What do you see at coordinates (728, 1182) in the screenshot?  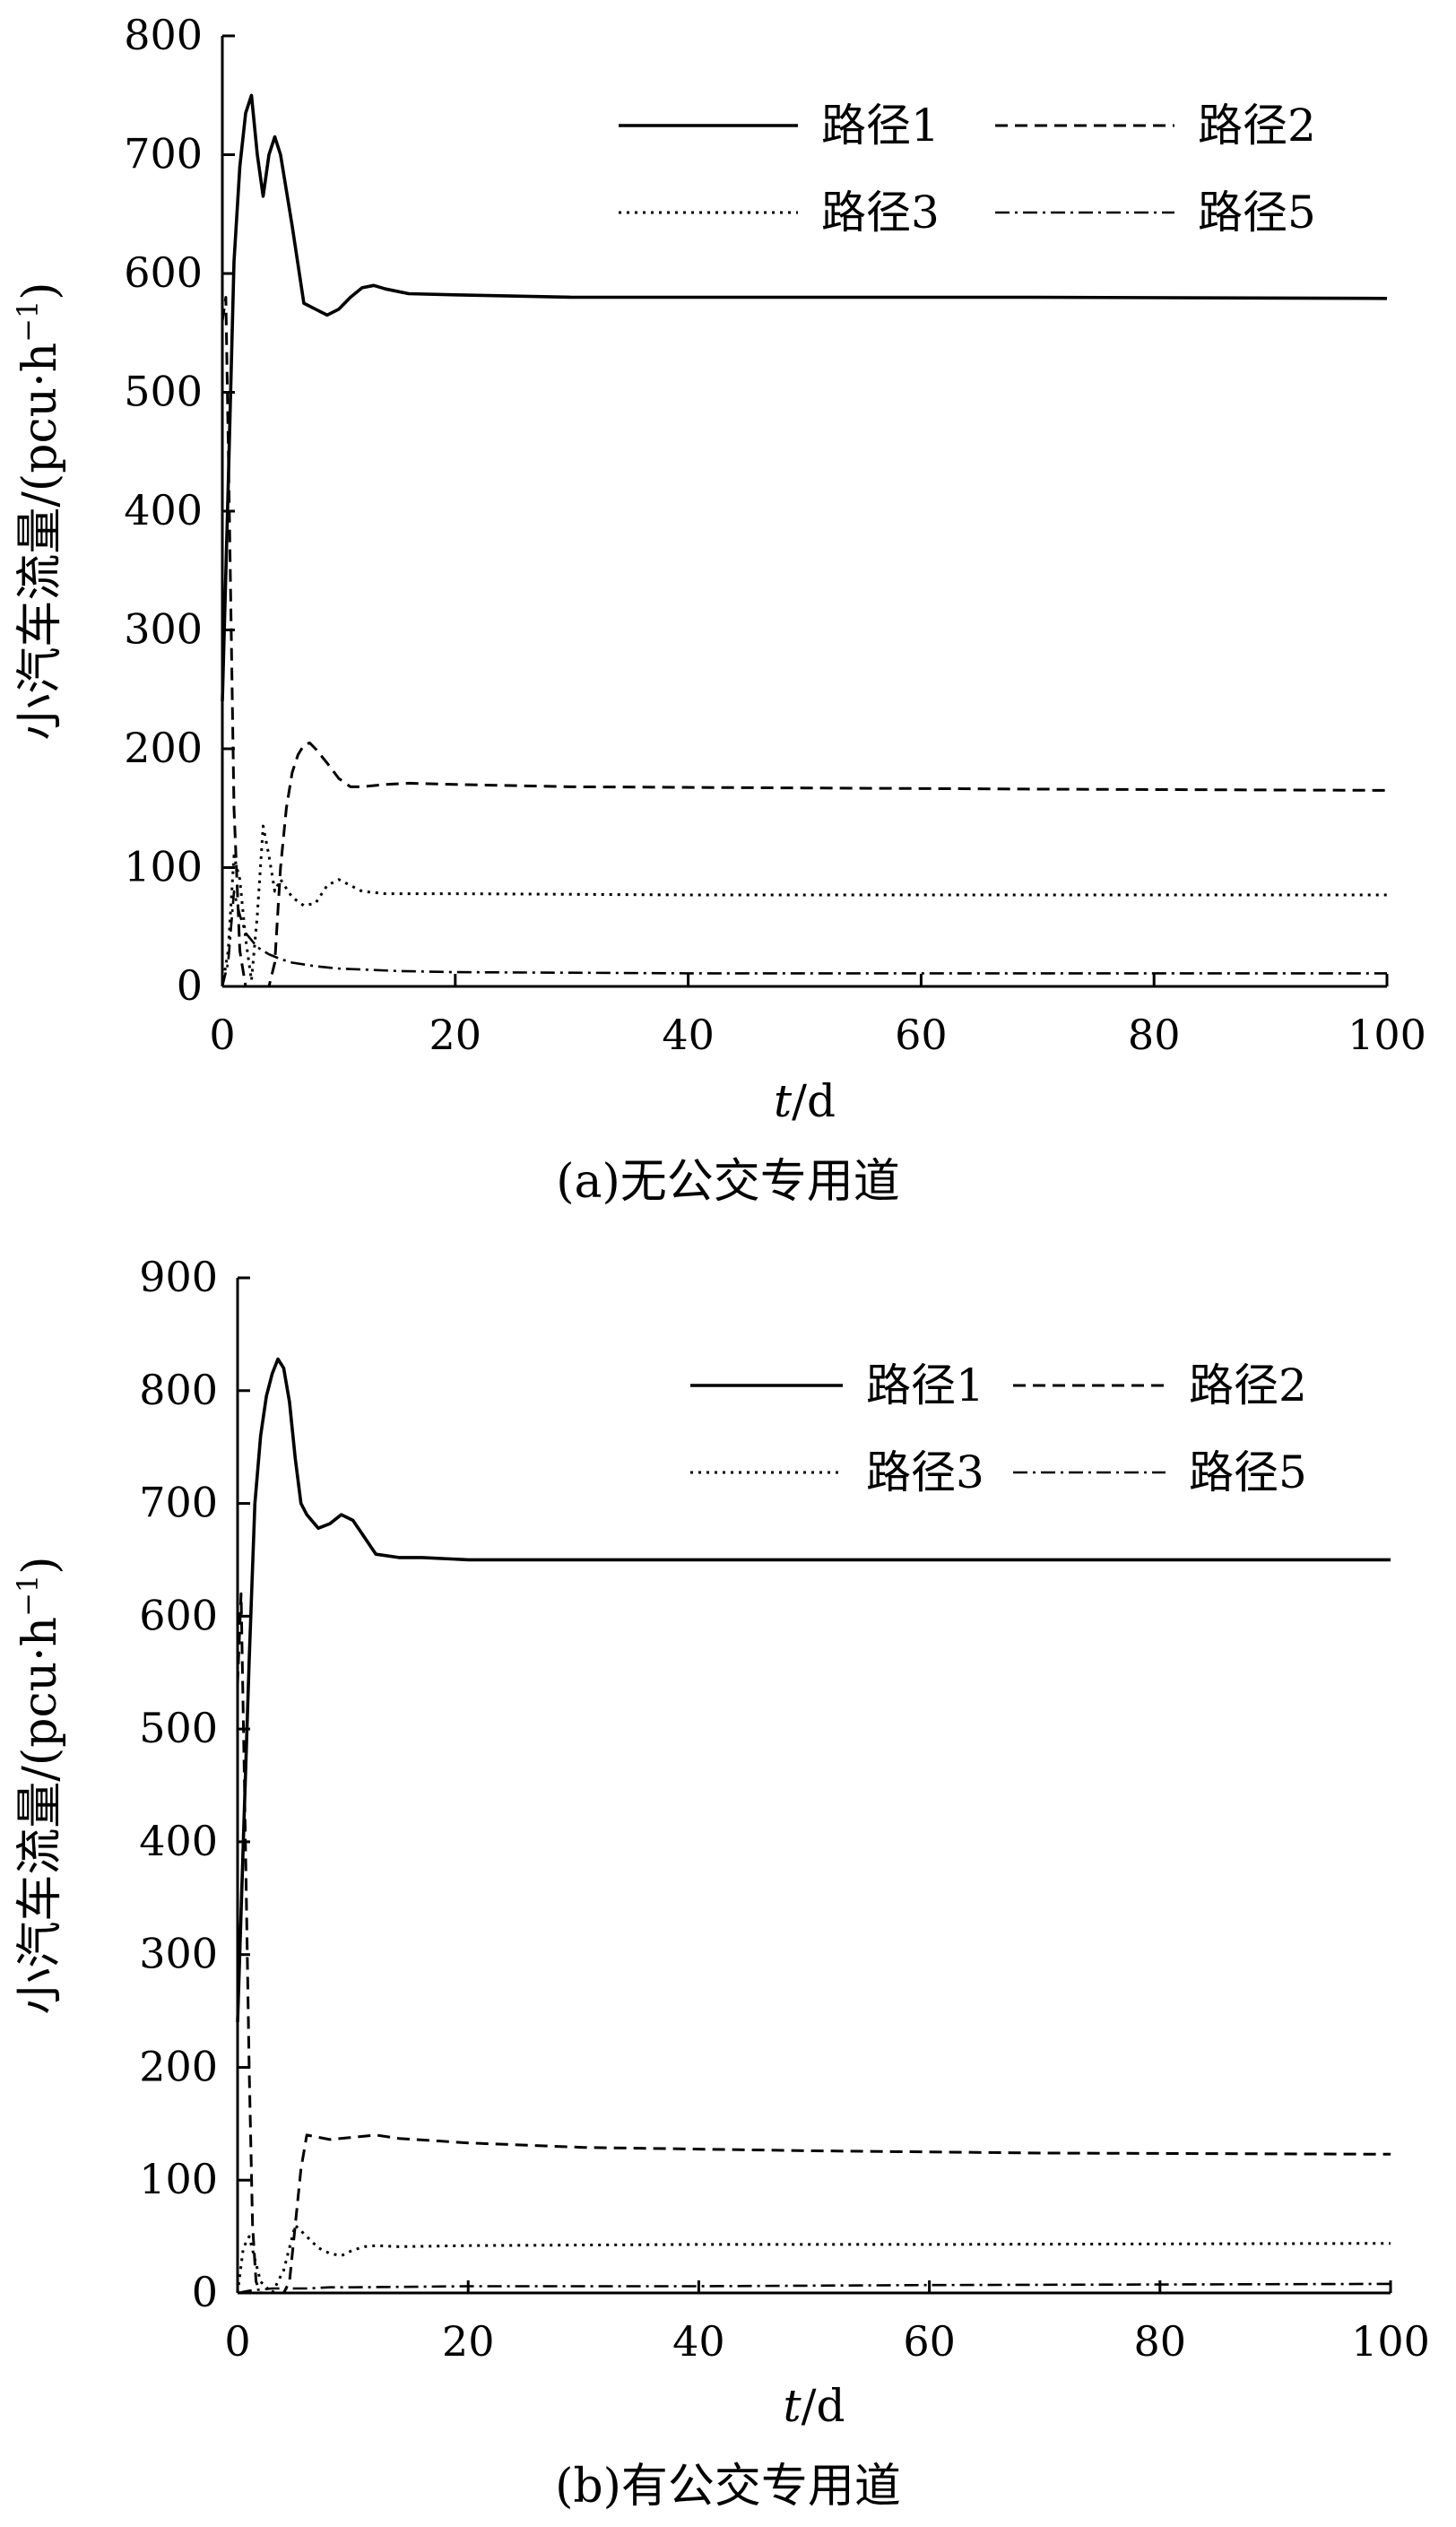 I see `chart-caption: (a)无公交专用道` at bounding box center [728, 1182].